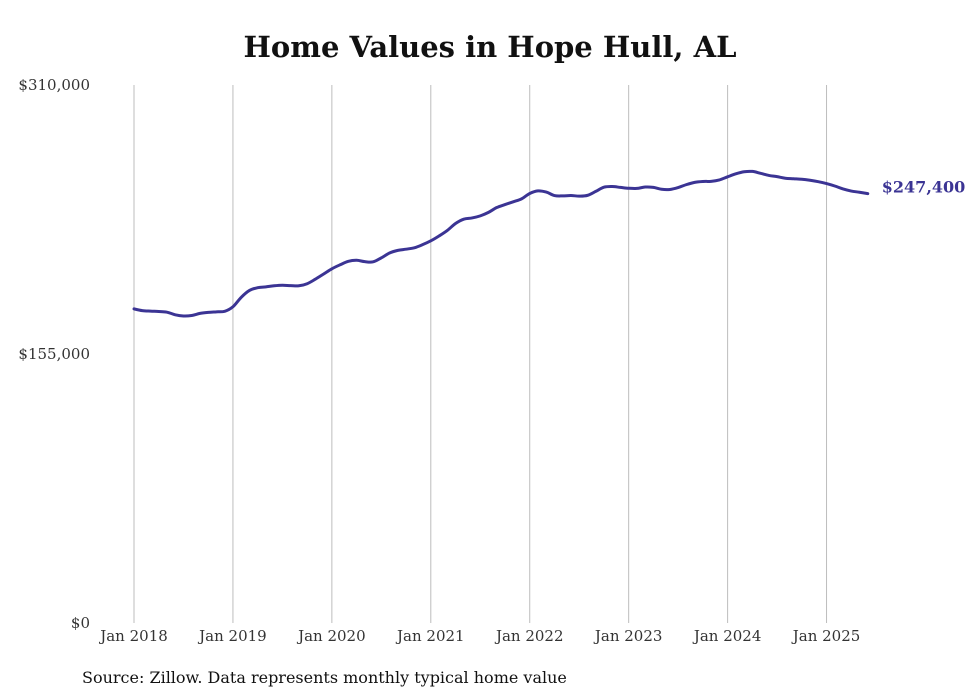  Describe the element at coordinates (232, 636) in the screenshot. I see `x-tick-label: Jan 2019` at that location.